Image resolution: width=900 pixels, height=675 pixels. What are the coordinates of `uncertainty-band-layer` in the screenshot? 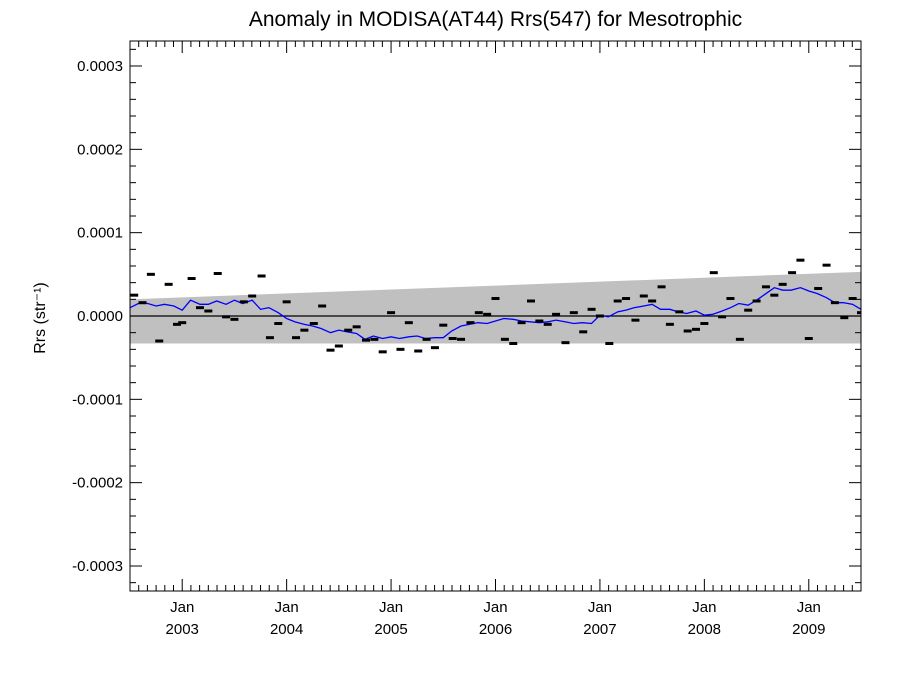 It's located at (495, 307).